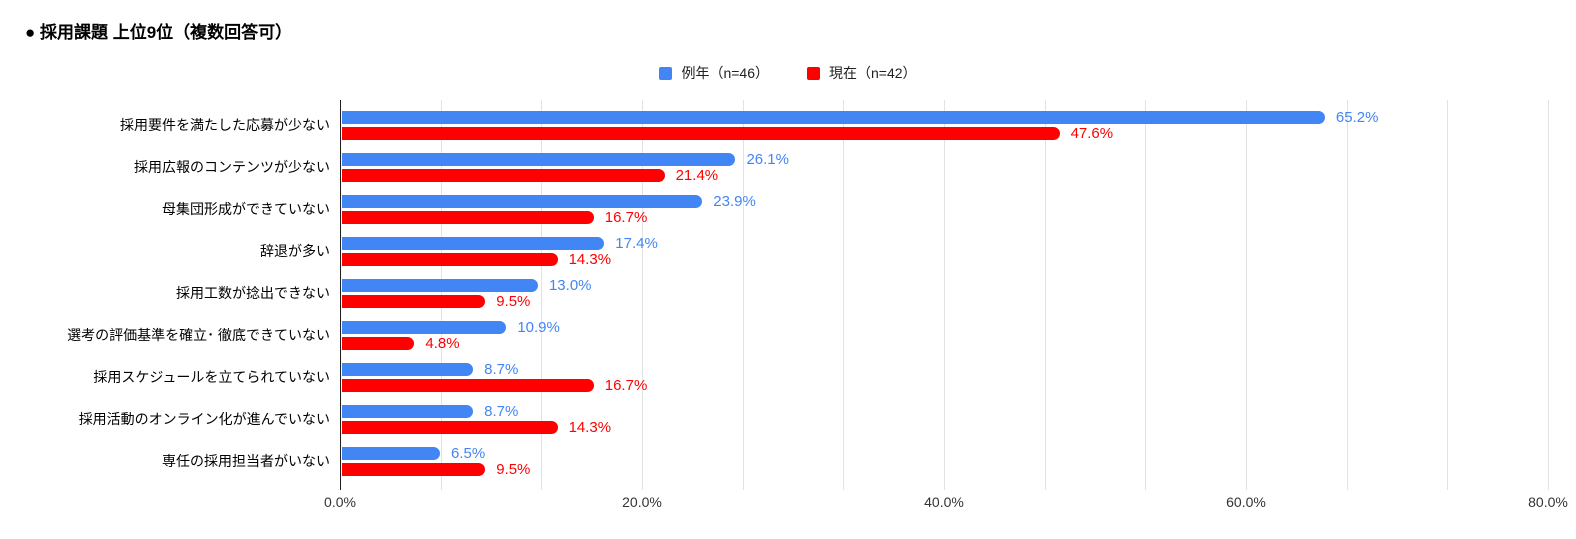 The width and height of the screenshot is (1576, 539). I want to click on bar-line: 10.9%, so click(945, 327).